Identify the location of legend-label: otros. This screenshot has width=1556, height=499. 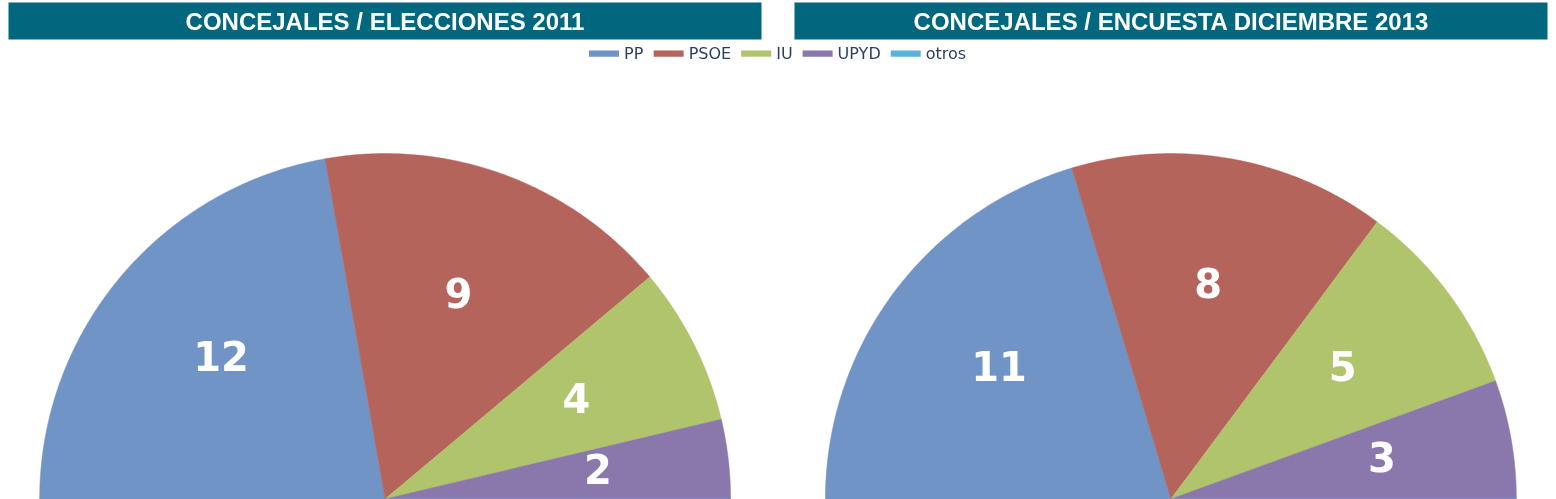
(946, 53).